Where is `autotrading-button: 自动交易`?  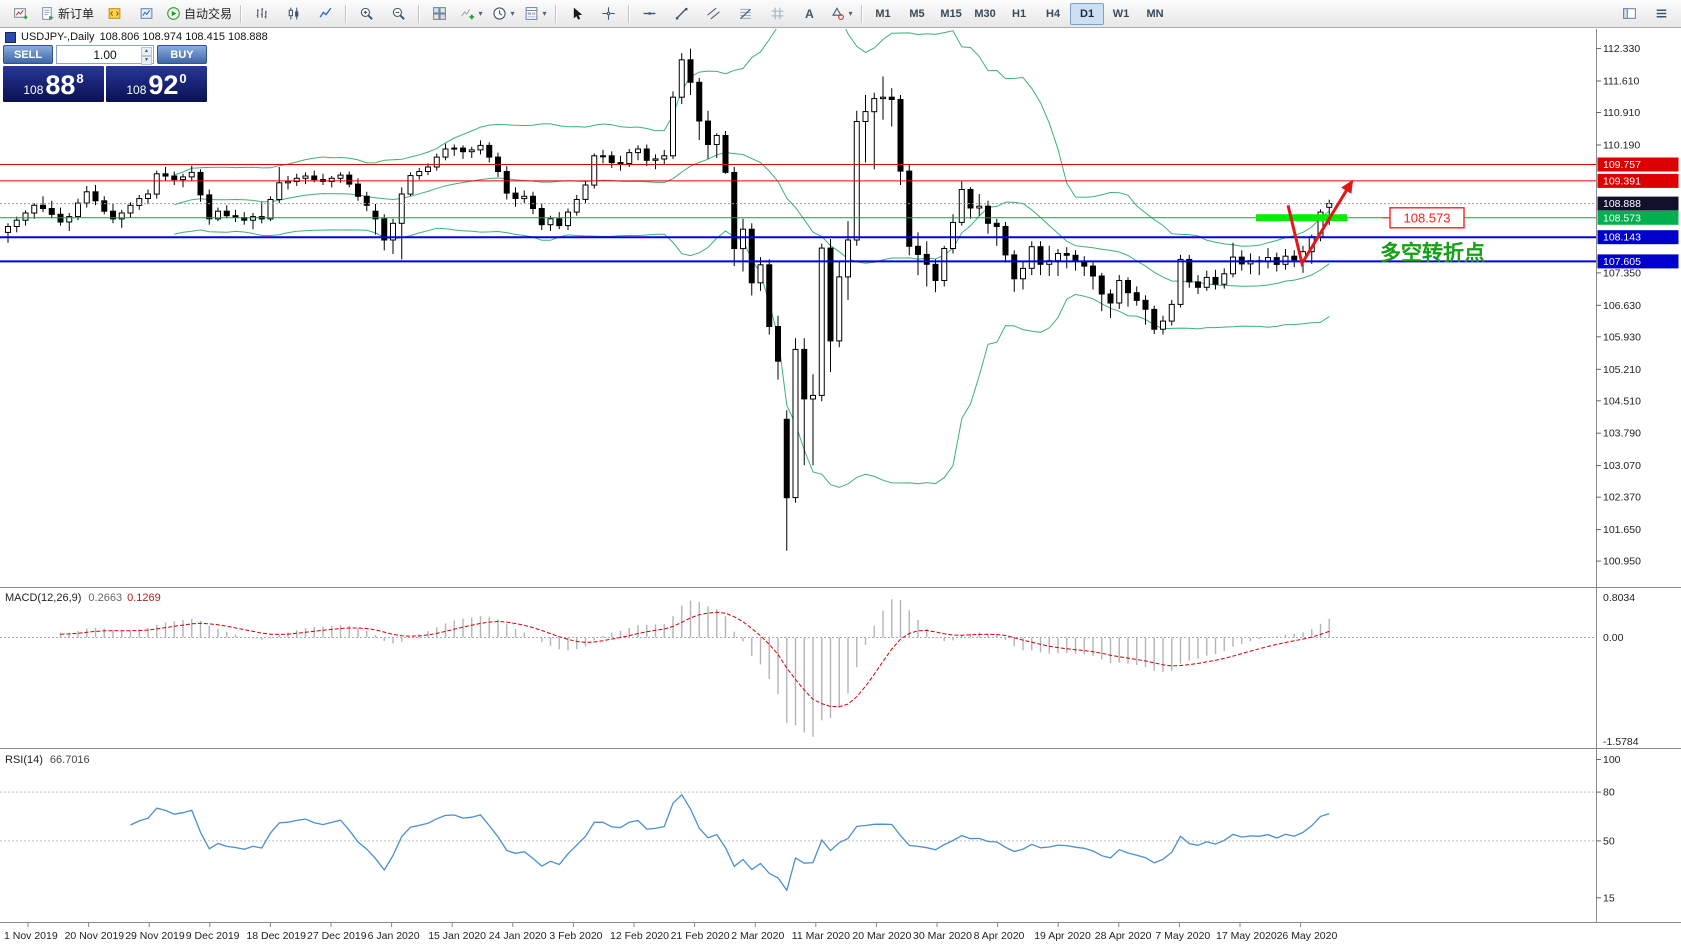
autotrading-button: 自动交易 is located at coordinates (199, 14).